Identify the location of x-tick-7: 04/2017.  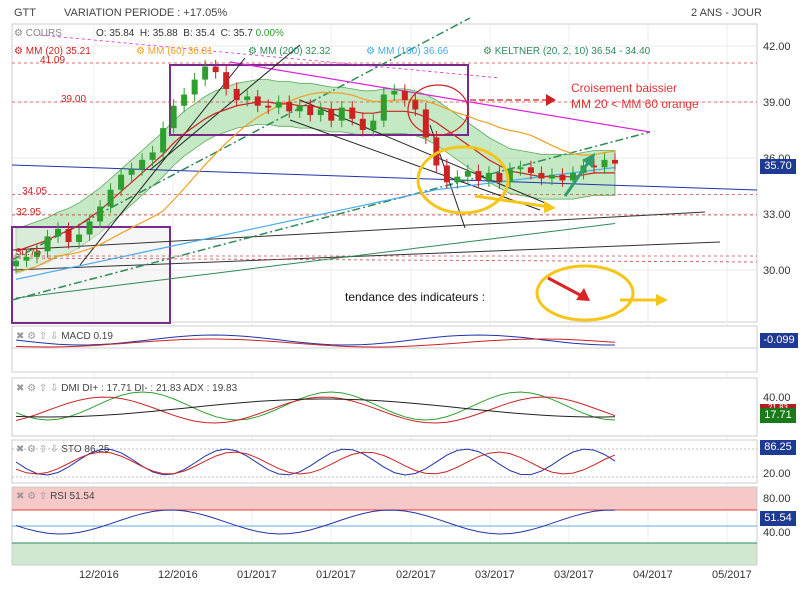
(653, 575).